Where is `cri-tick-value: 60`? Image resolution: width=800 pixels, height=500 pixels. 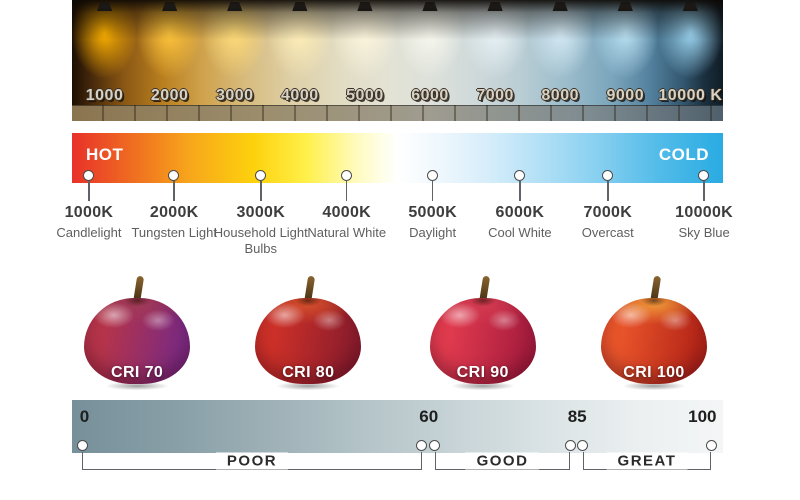 cri-tick-value: 60 is located at coordinates (429, 416).